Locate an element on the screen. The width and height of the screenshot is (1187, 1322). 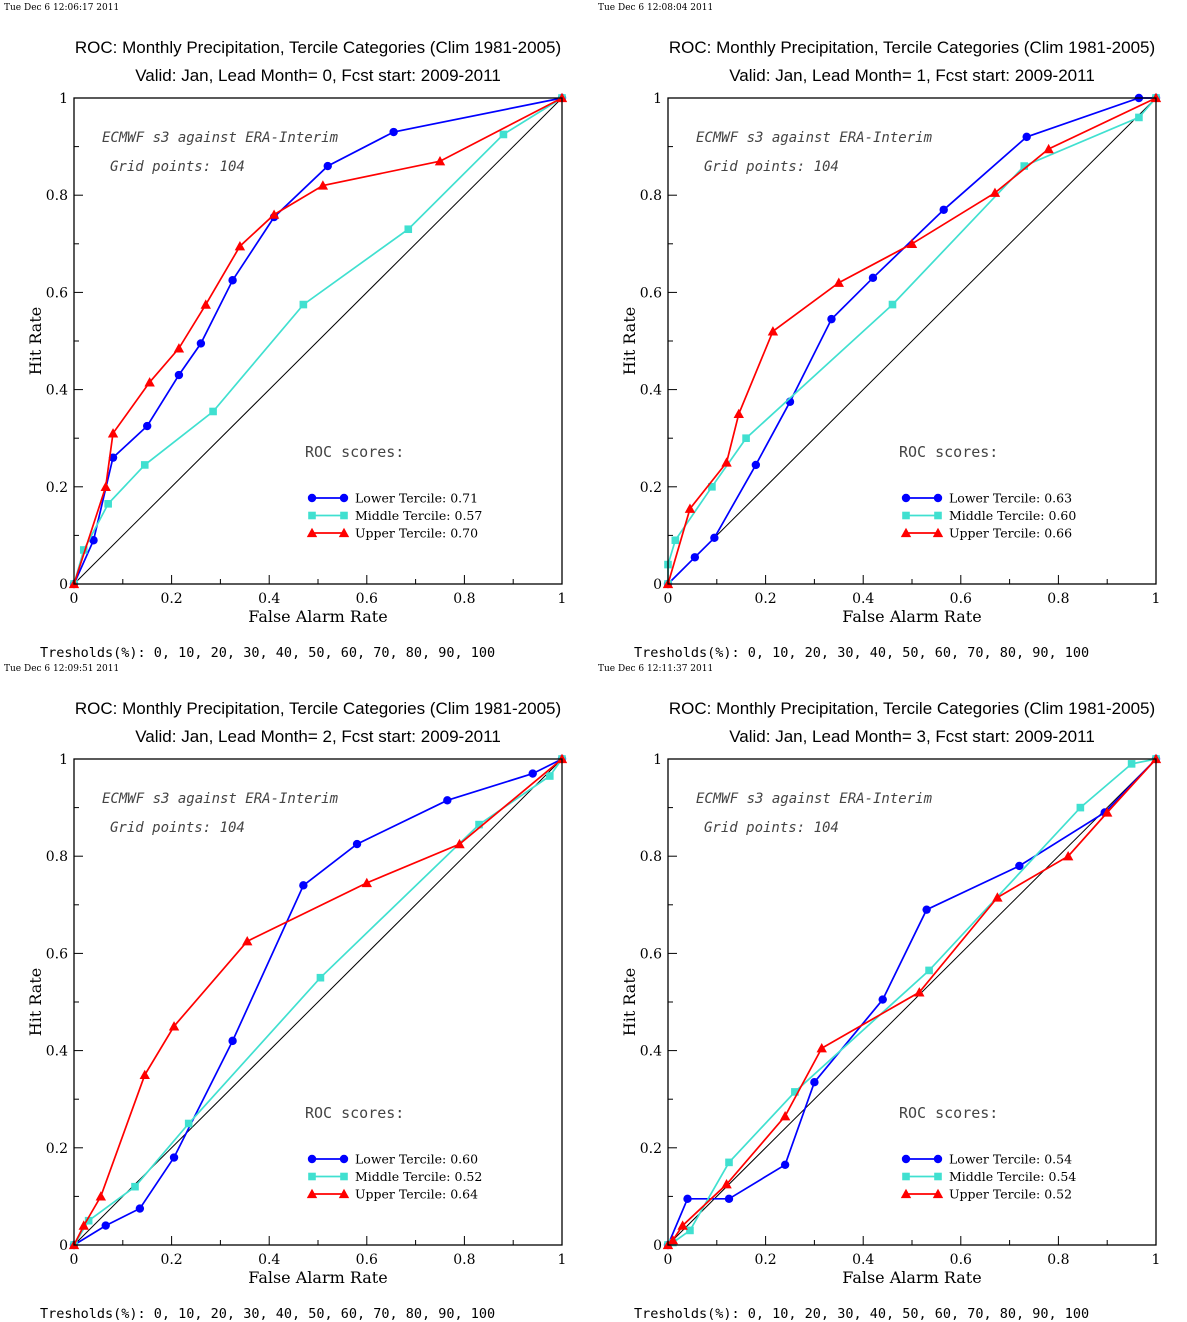
x-axis-label: False Alarm Rate is located at coordinates (911, 1277).